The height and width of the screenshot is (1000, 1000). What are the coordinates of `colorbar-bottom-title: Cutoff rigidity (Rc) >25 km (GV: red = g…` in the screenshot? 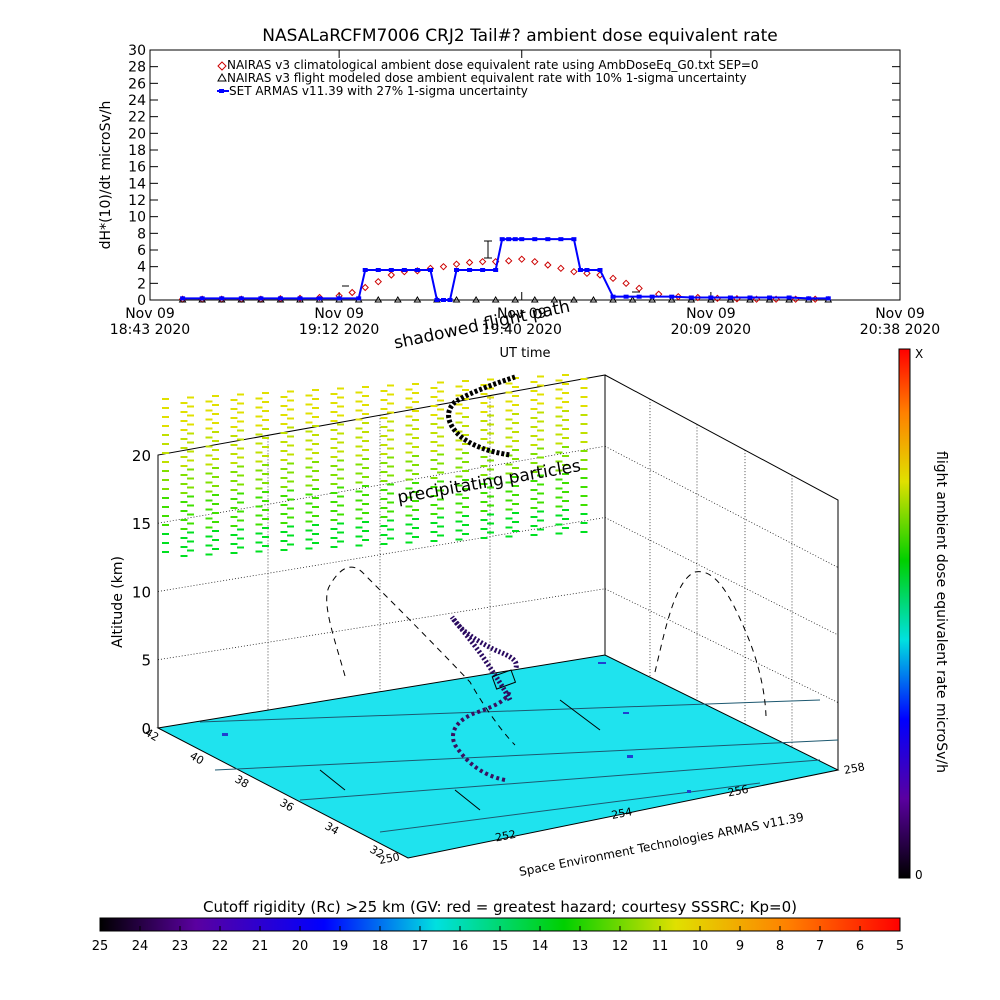 It's located at (500, 907).